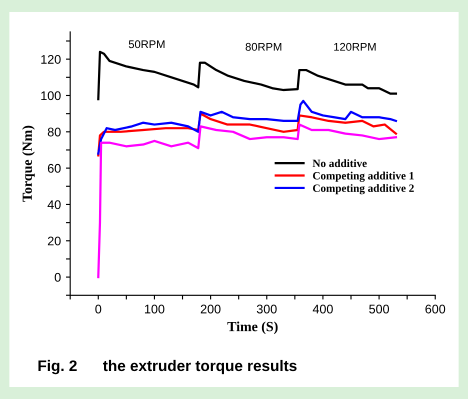 The image size is (468, 399). Describe the element at coordinates (54, 241) in the screenshot. I see `y-tick-label: 20` at that location.